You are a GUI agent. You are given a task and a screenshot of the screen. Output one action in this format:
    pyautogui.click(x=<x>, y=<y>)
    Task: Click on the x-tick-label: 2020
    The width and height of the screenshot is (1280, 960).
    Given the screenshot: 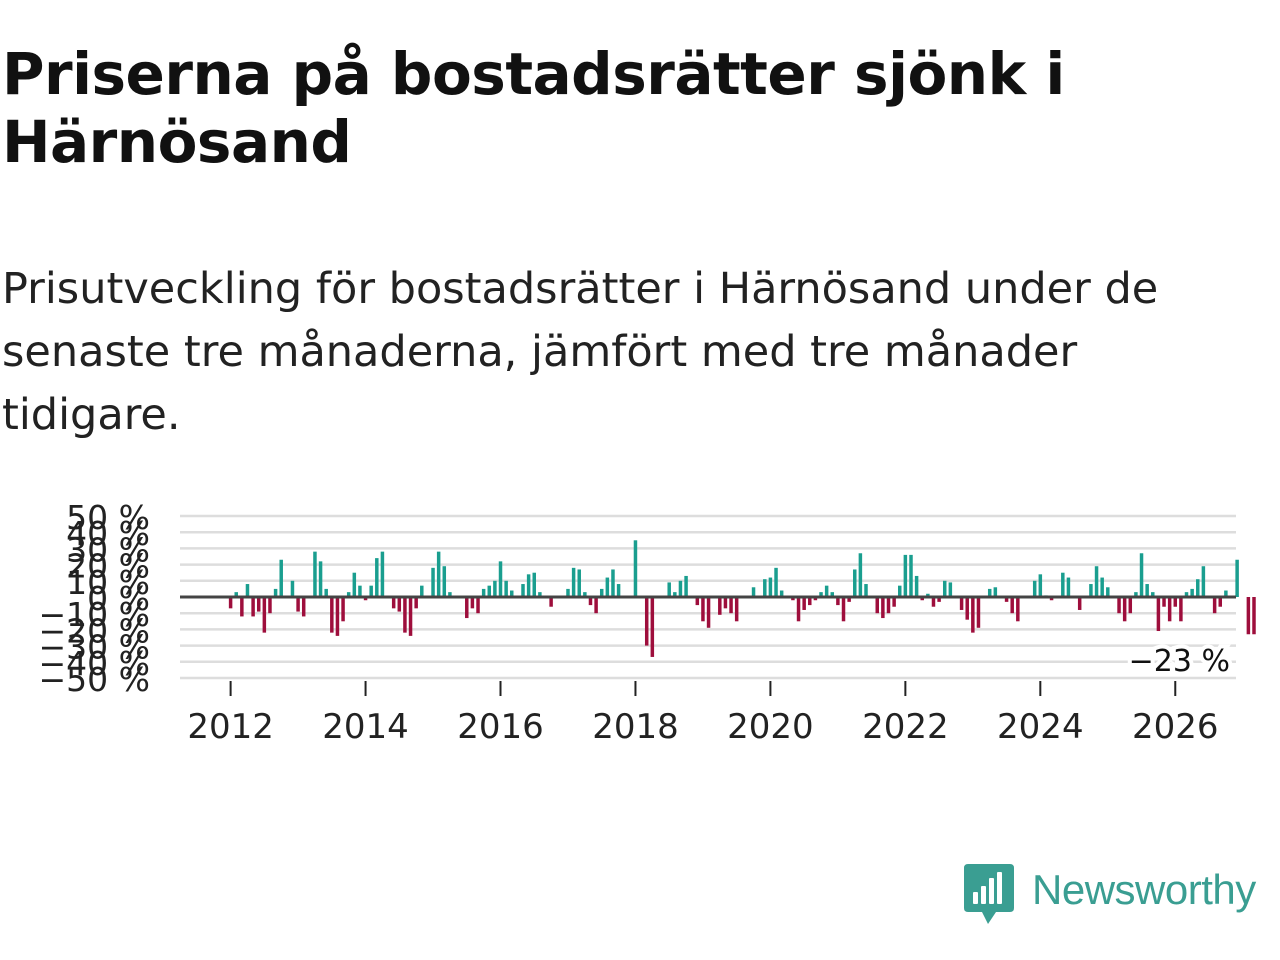 What is the action you would take?
    pyautogui.click(x=770, y=727)
    